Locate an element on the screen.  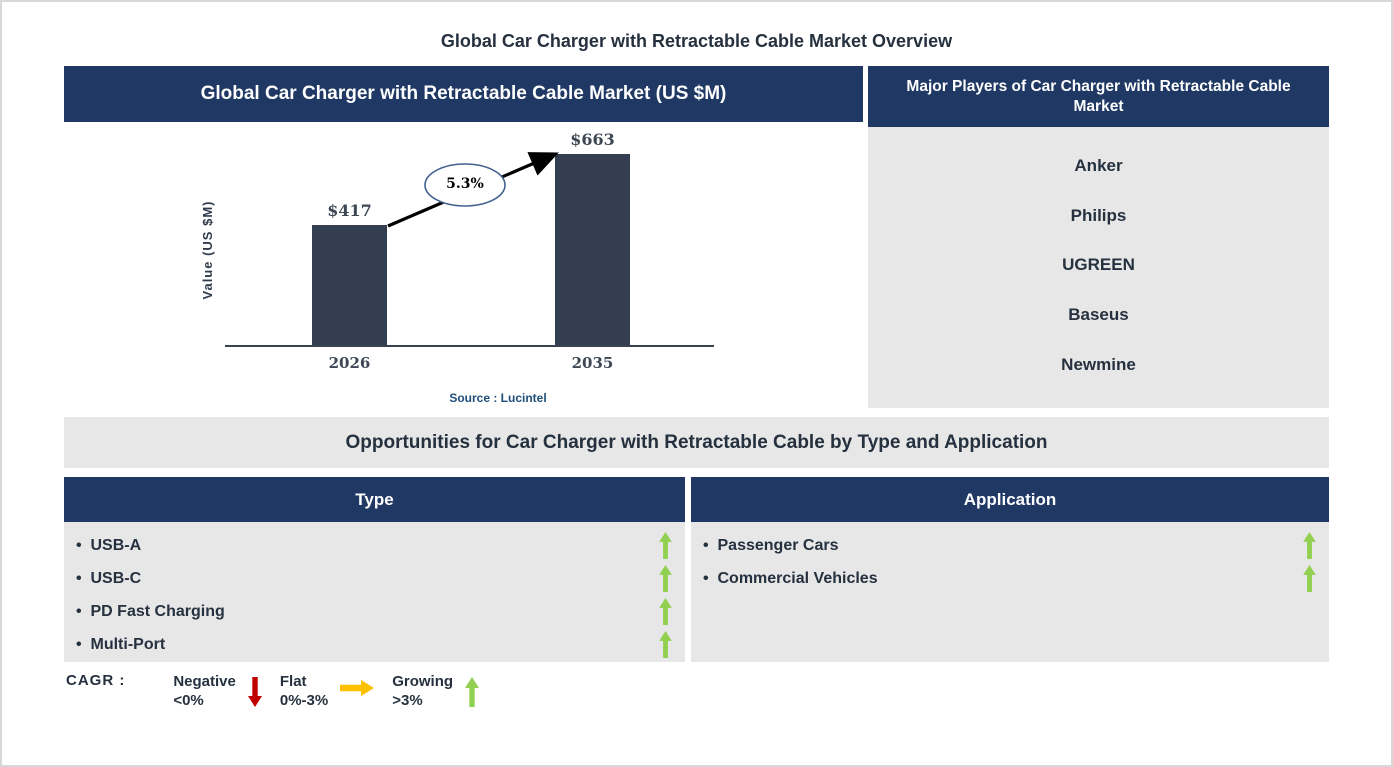
legend-range: >3% is located at coordinates (407, 700).